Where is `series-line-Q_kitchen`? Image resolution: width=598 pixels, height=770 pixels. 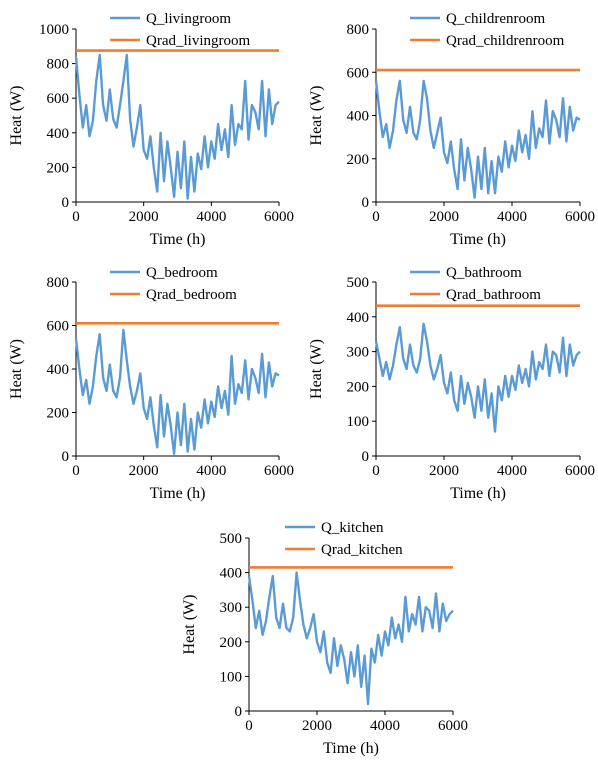
series-line-Q_kitchen is located at coordinates (350, 638).